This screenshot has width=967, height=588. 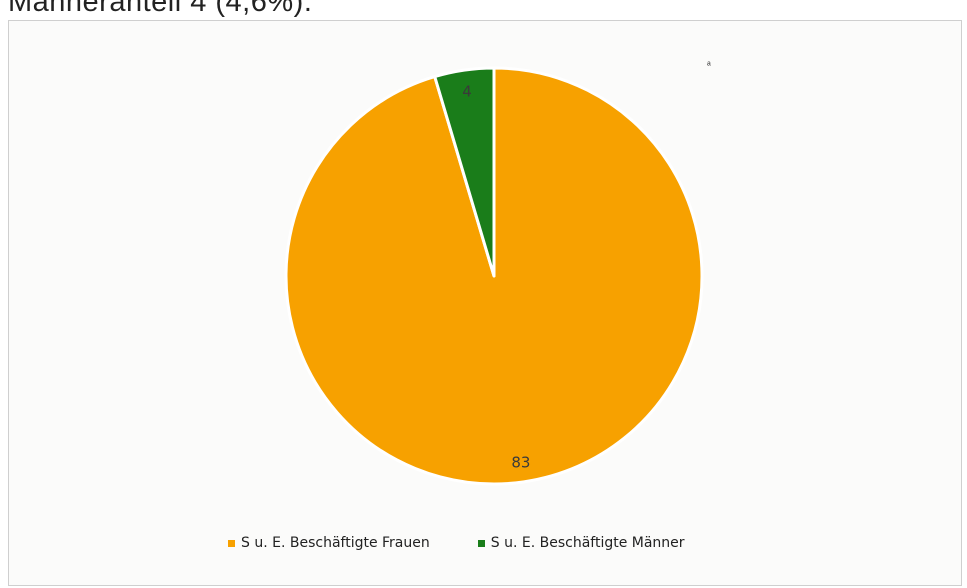 I want to click on legend-swatch-maenner, so click(x=481, y=543).